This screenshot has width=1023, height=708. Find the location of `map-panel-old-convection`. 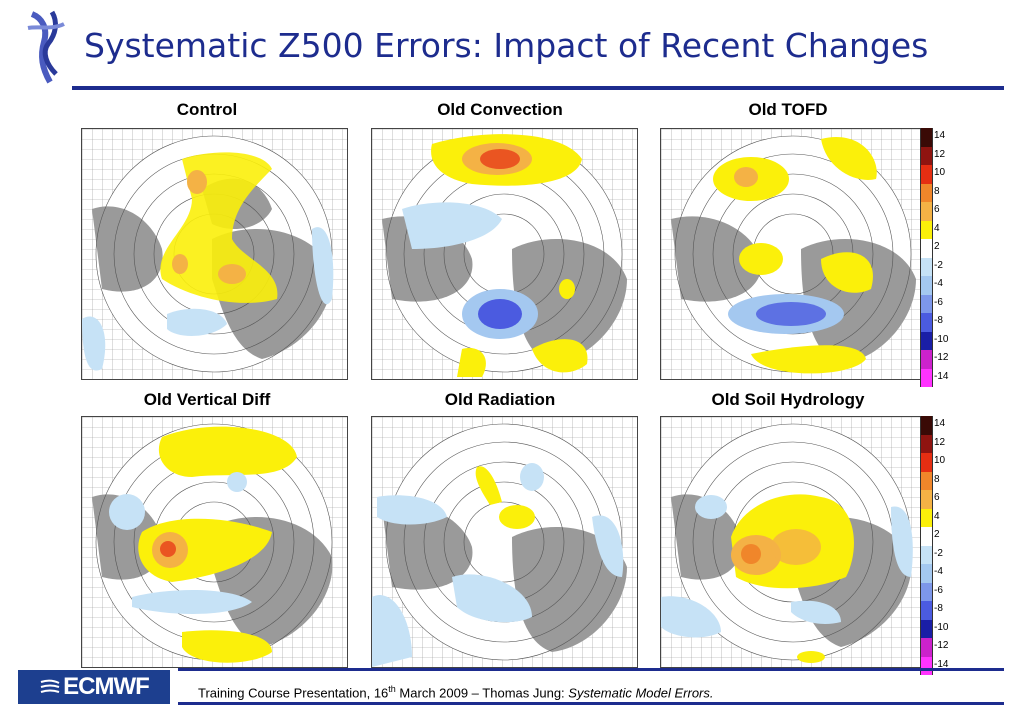

map-panel-old-convection is located at coordinates (504, 254).